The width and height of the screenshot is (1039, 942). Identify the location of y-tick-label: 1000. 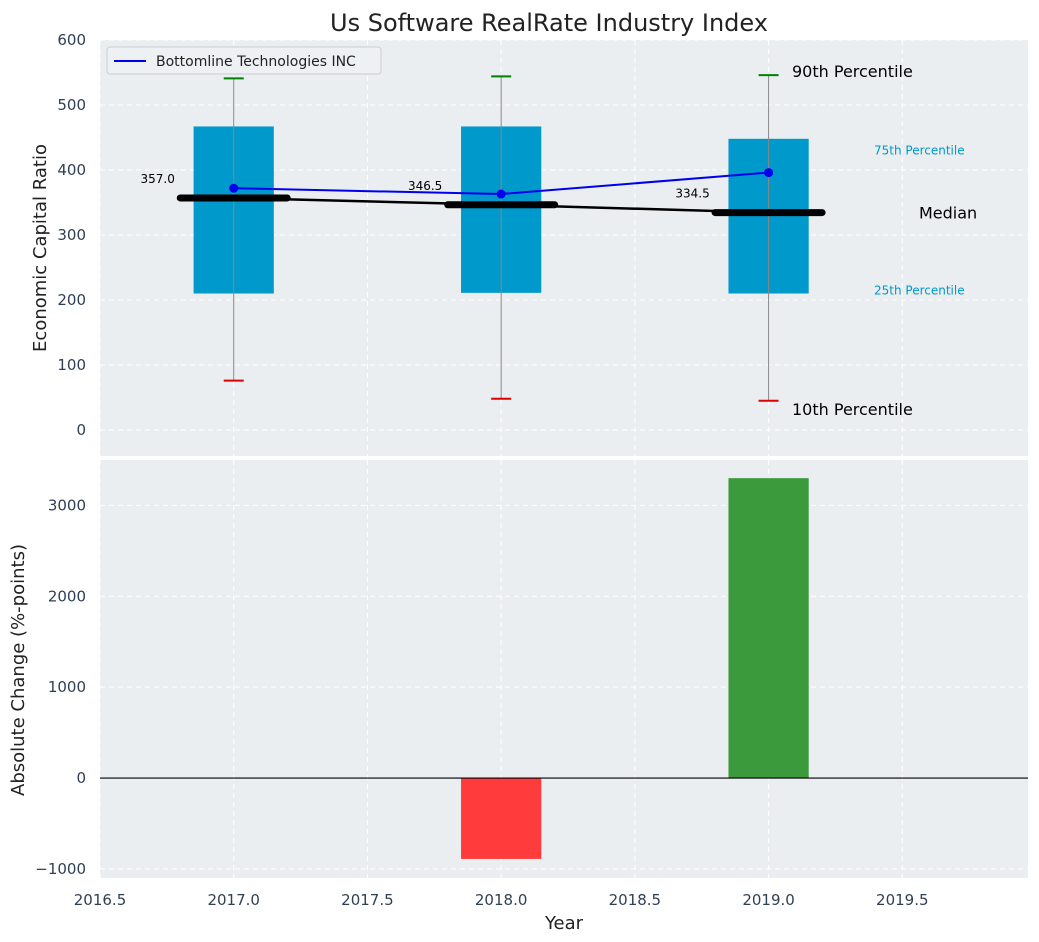
(67, 687).